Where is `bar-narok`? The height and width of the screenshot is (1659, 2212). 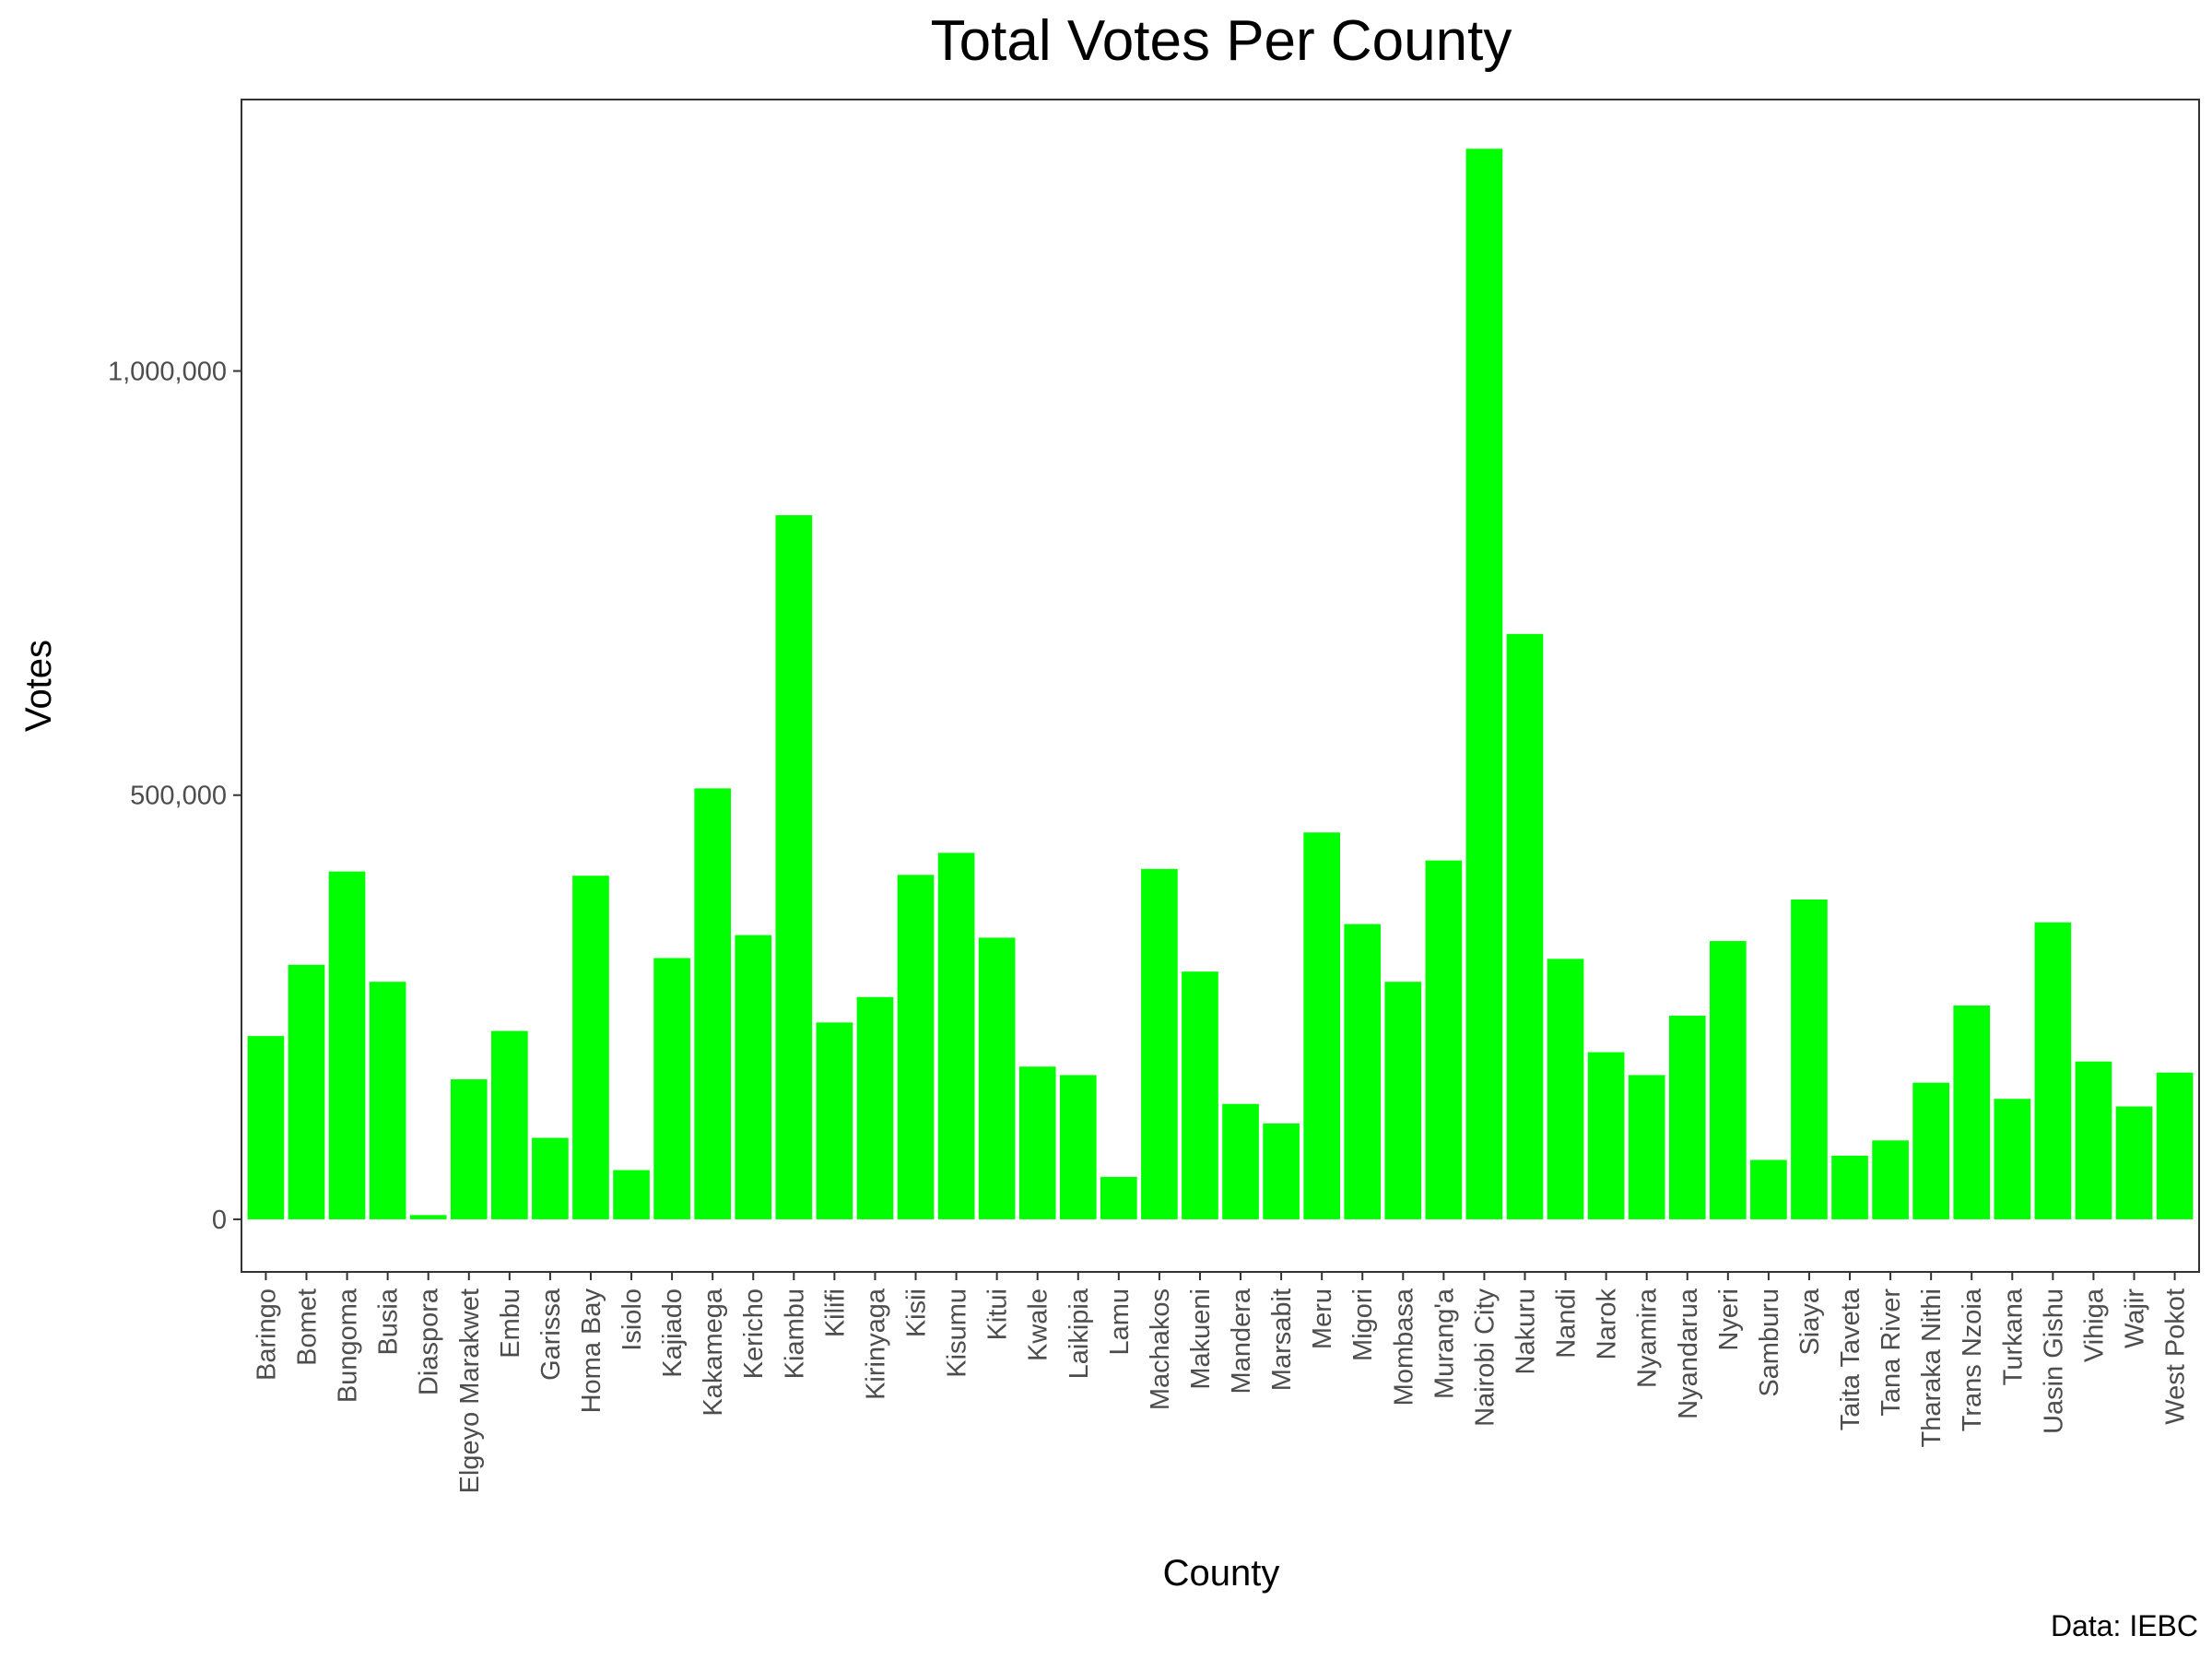 bar-narok is located at coordinates (1606, 1135).